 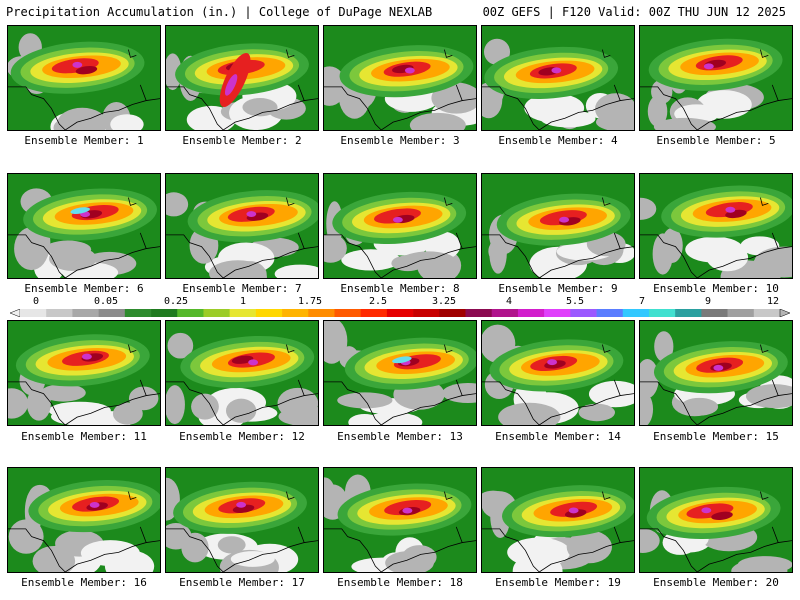 I want to click on ensemble-member-label: Ensemble Member: 6, so click(x=84, y=288).